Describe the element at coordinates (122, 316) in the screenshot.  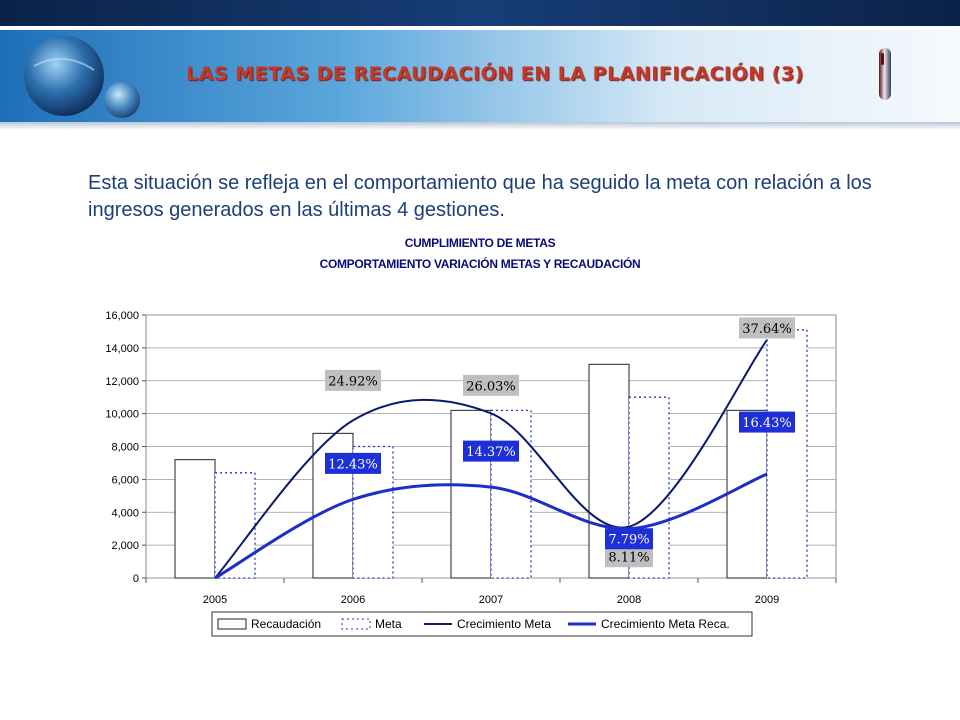
I see `y-tick-label: 16,000` at that location.